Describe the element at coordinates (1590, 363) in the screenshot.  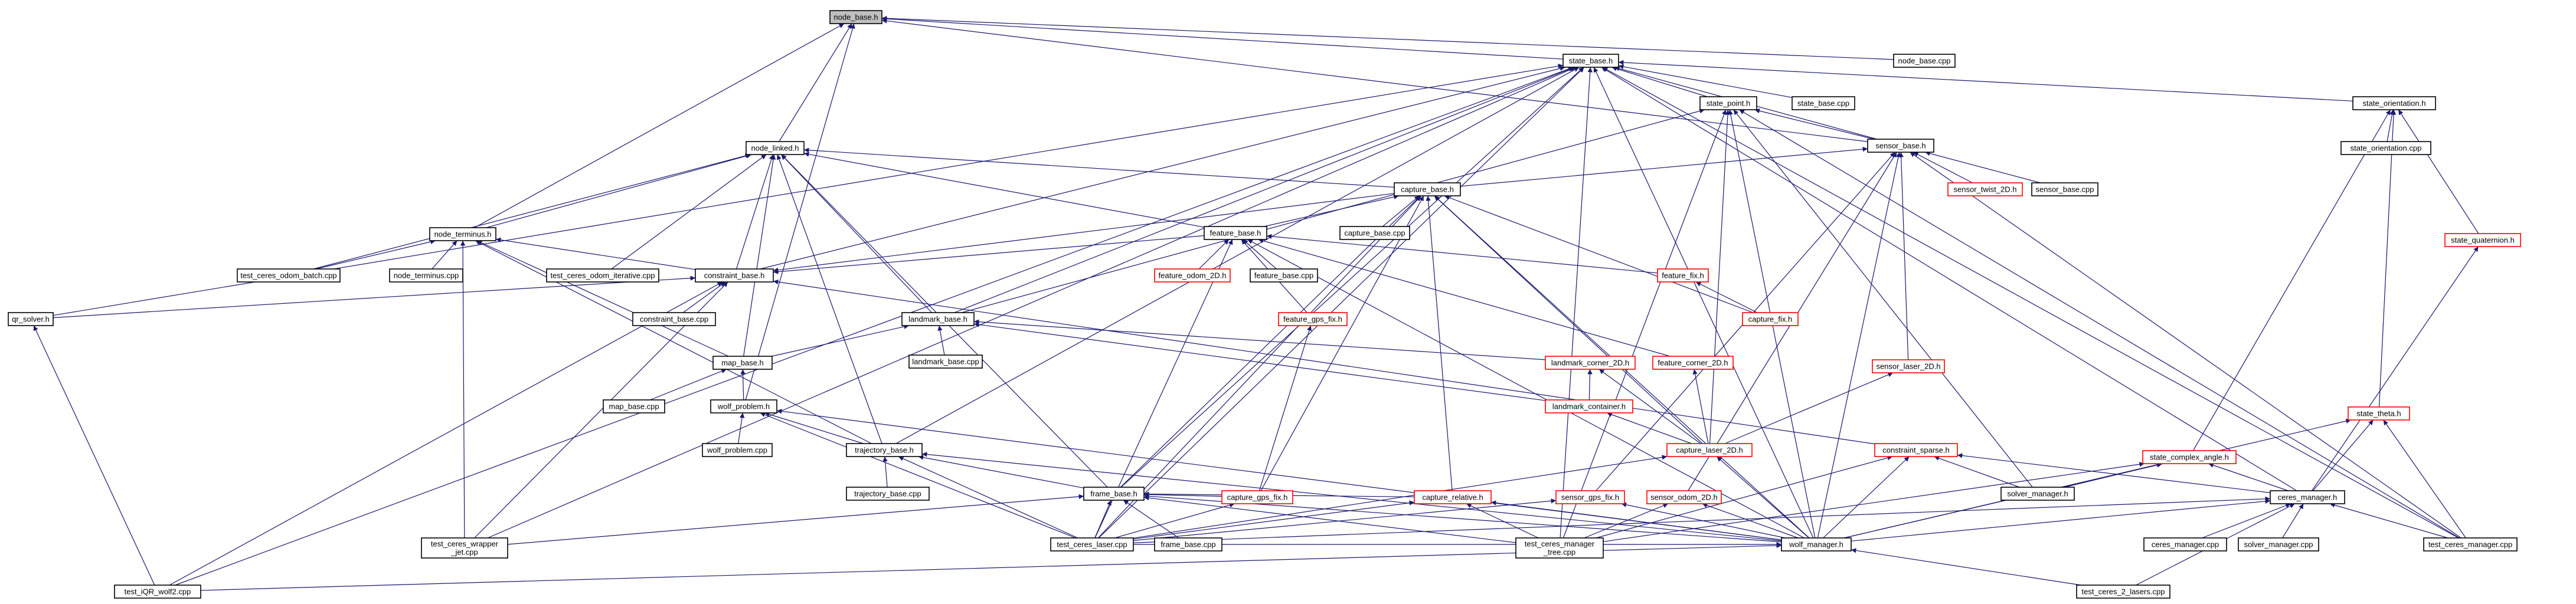
I see `node-landmark-corner-2D-h: landmark_corner_2D.h` at that location.